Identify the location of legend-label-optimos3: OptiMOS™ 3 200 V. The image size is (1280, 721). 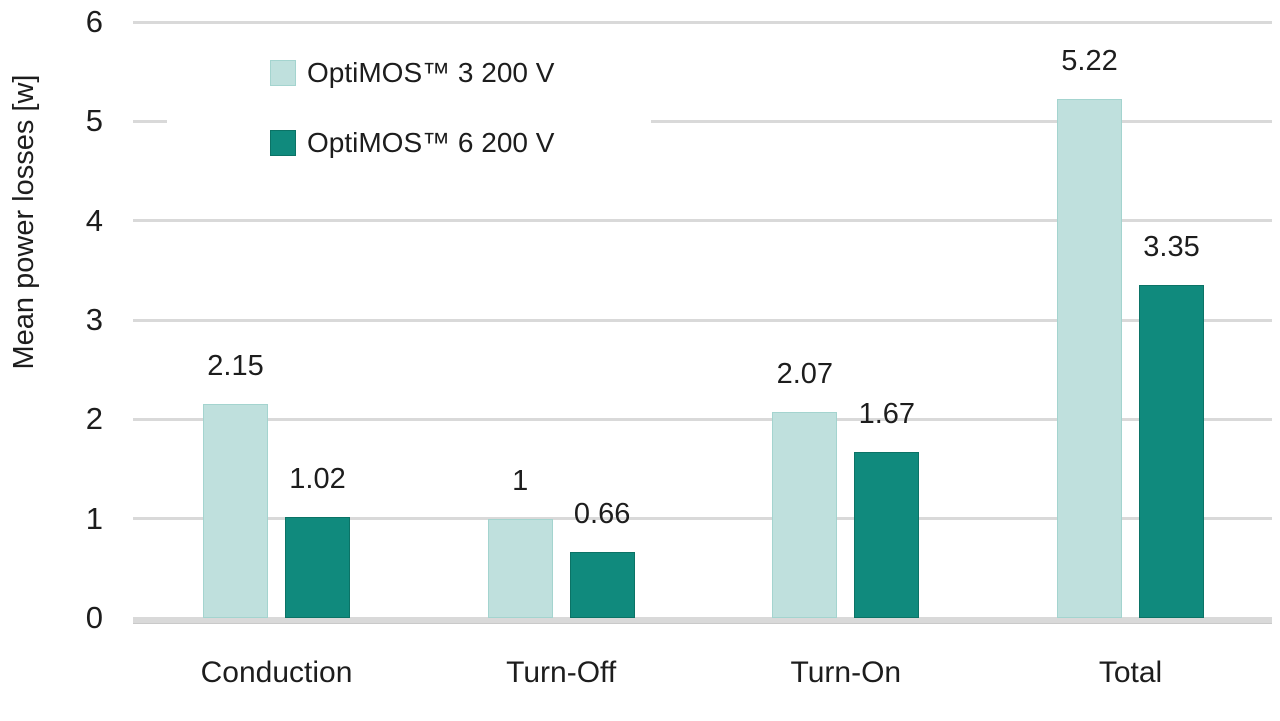
(431, 72).